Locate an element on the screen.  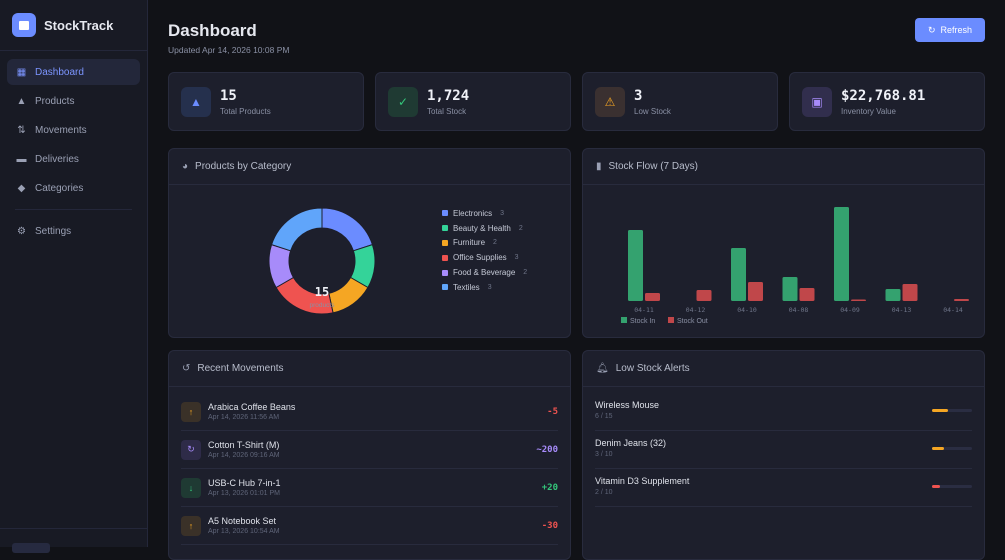
legend-item: Beauty & Health 2 is located at coordinates (484, 228).